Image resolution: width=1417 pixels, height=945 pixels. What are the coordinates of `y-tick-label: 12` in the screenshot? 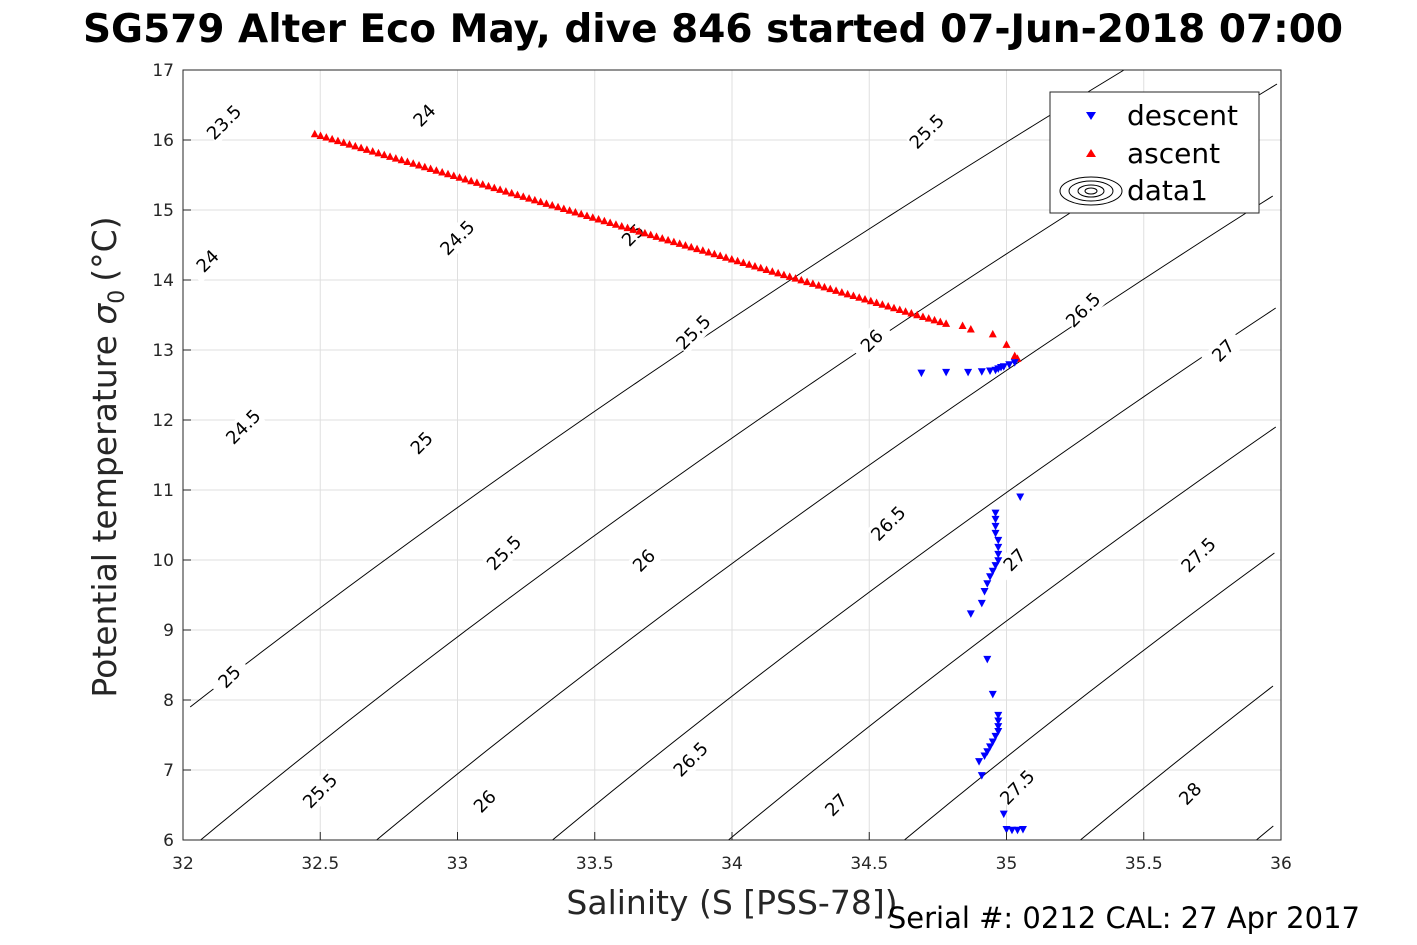 It's located at (163, 421).